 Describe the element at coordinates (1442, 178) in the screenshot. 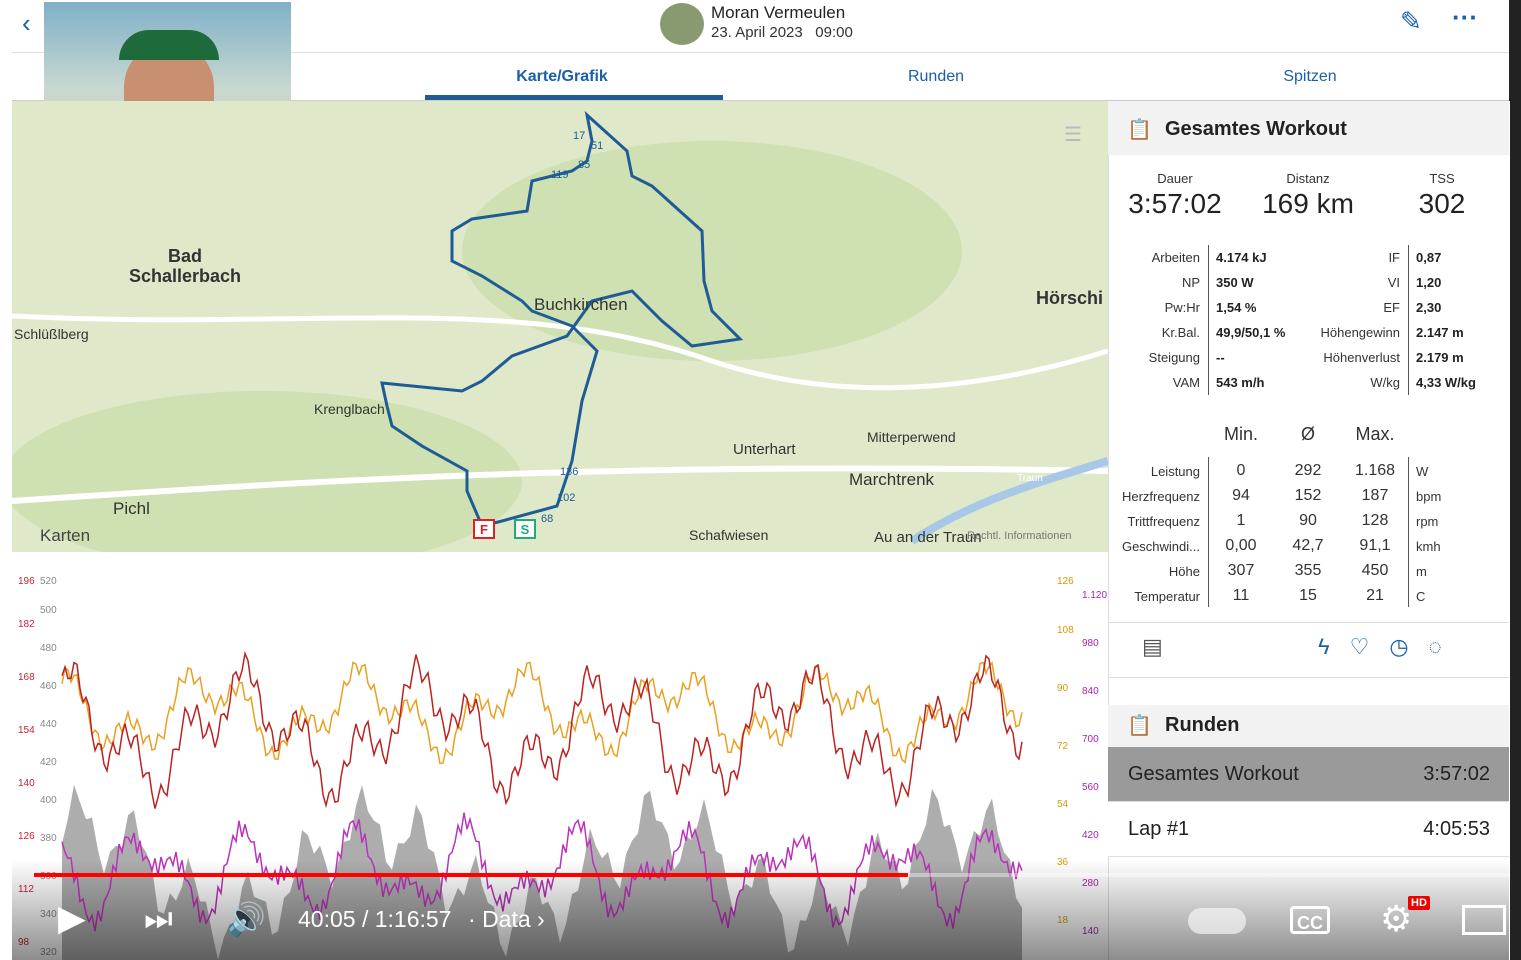

I see `summary-label: TSS` at that location.